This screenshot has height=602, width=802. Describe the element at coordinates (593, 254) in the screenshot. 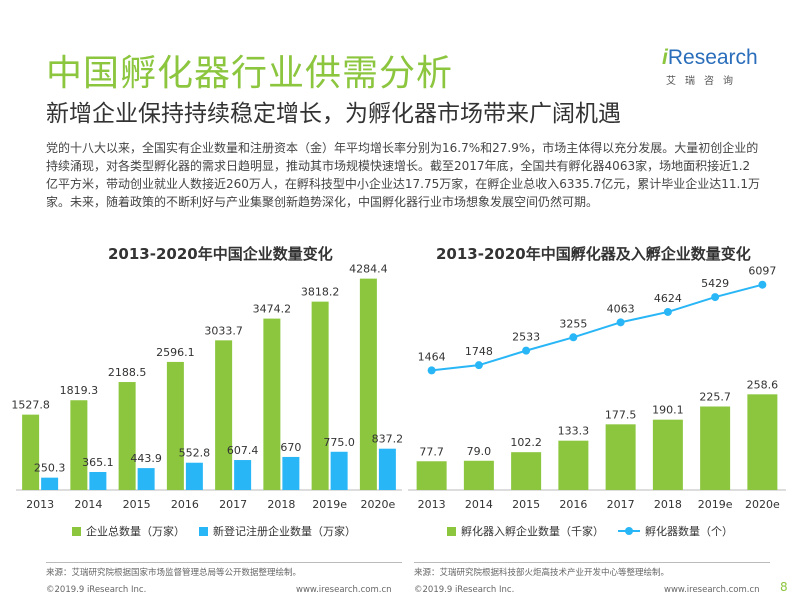

I see `chart-title-right: 2013-2020年中国孵化器及入孵企业数量变化` at that location.